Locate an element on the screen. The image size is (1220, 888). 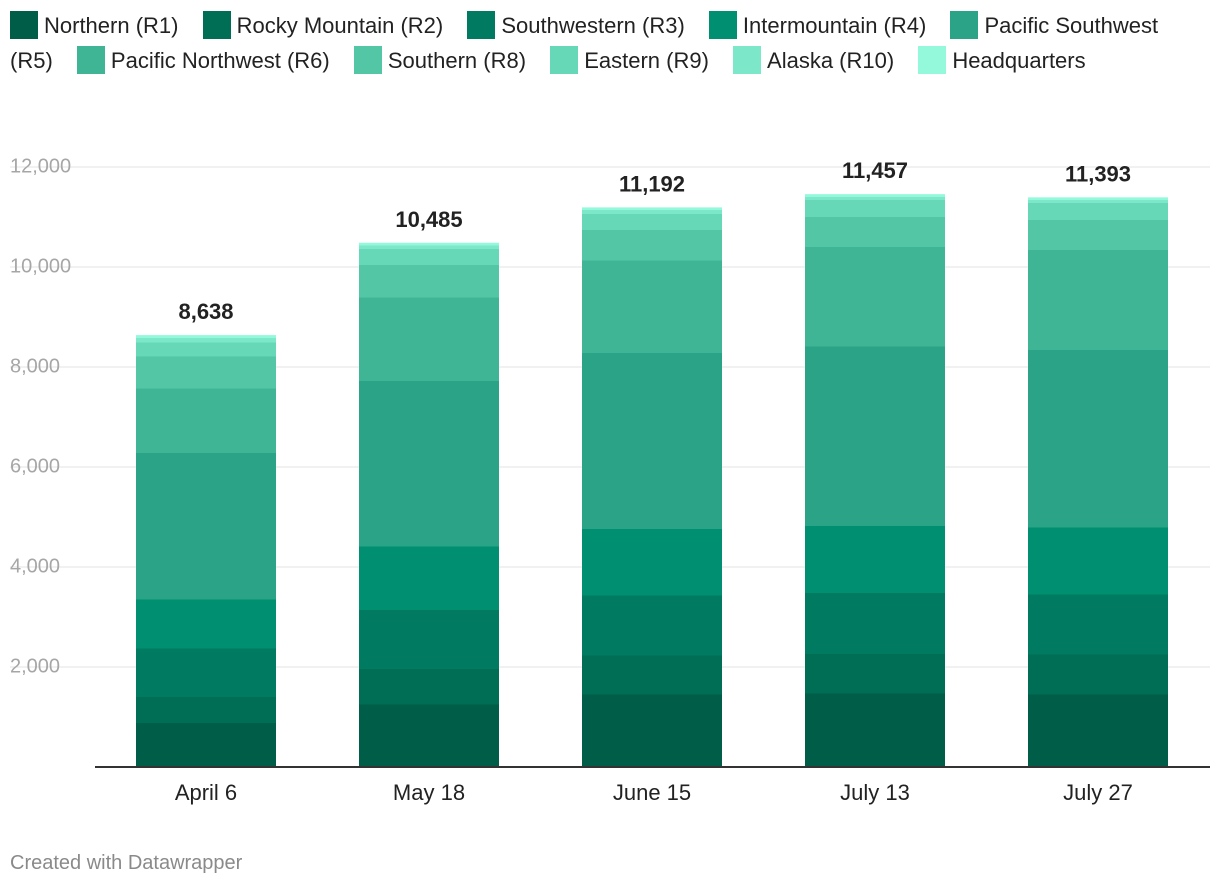
legend-label: Pacific Northwest (R6) is located at coordinates (220, 60).